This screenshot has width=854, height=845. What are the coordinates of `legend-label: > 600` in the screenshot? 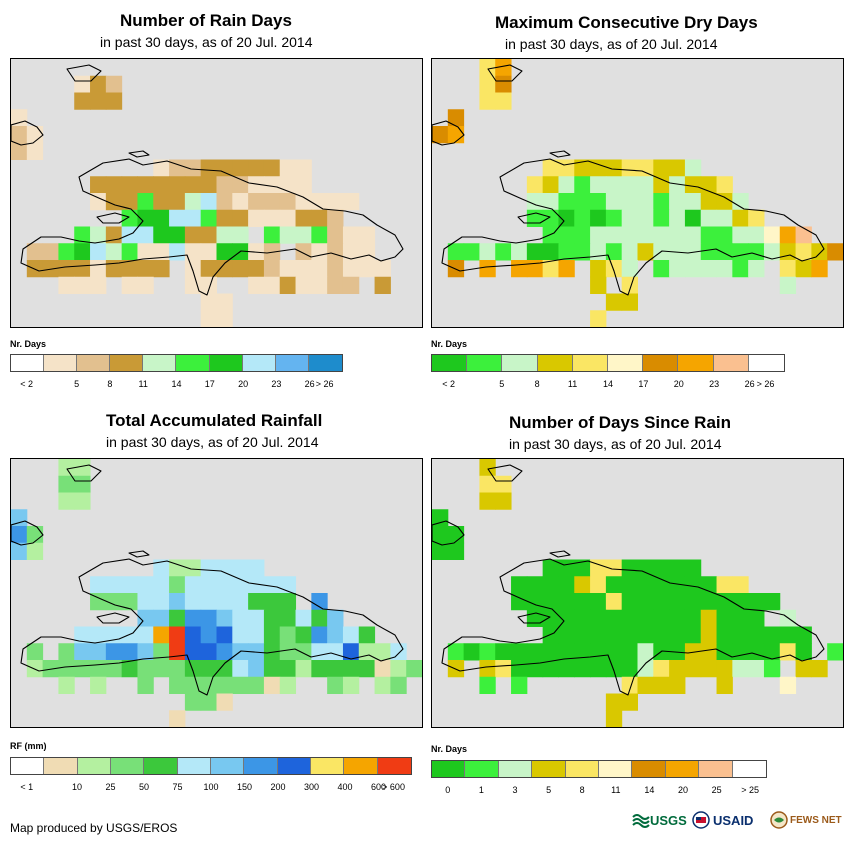 It's located at (393, 787).